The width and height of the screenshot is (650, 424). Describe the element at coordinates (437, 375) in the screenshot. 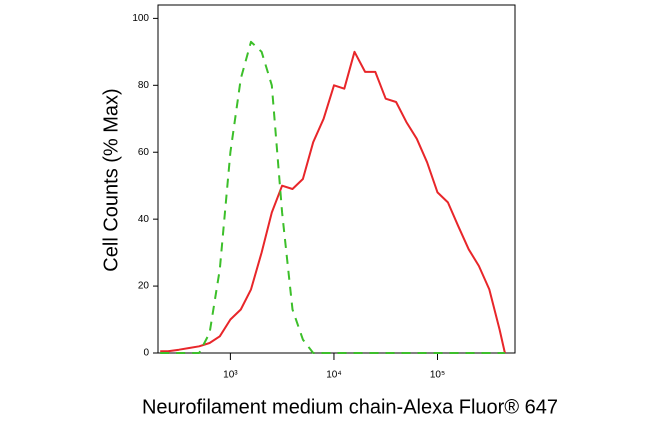

I see `x-tick-label: 10⁵` at that location.